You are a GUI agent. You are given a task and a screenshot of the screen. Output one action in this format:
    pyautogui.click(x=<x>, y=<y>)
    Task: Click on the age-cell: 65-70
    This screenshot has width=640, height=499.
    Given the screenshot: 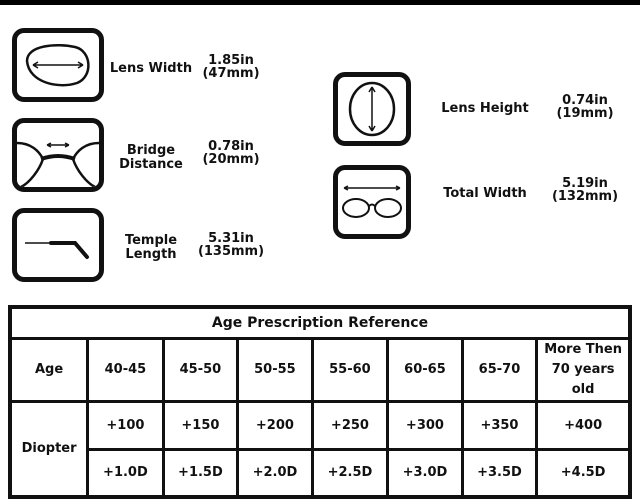 What is the action you would take?
    pyautogui.click(x=499, y=369)
    